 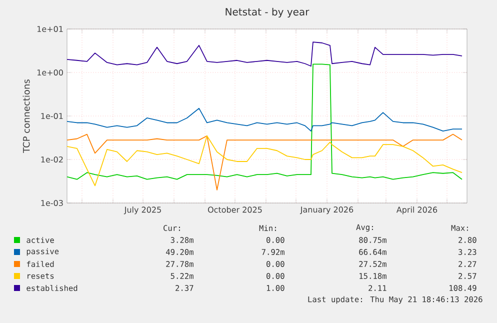 I want to click on x-tick-label: October 2025, so click(x=235, y=209).